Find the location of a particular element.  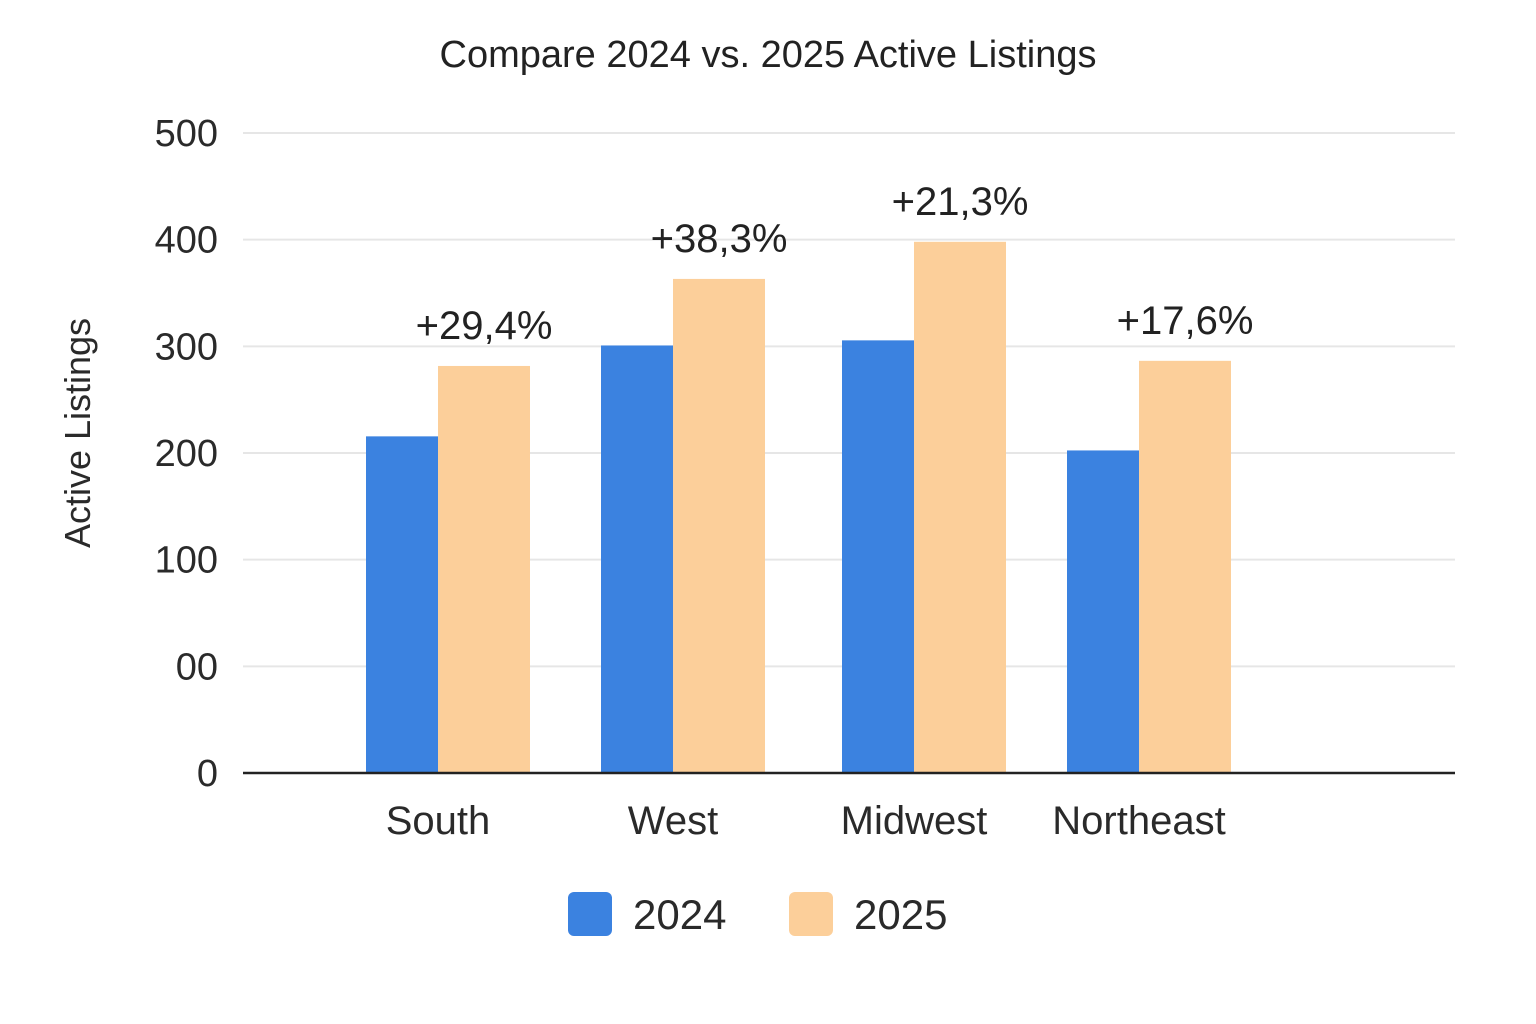

bar-2024-midwest is located at coordinates (878, 556).